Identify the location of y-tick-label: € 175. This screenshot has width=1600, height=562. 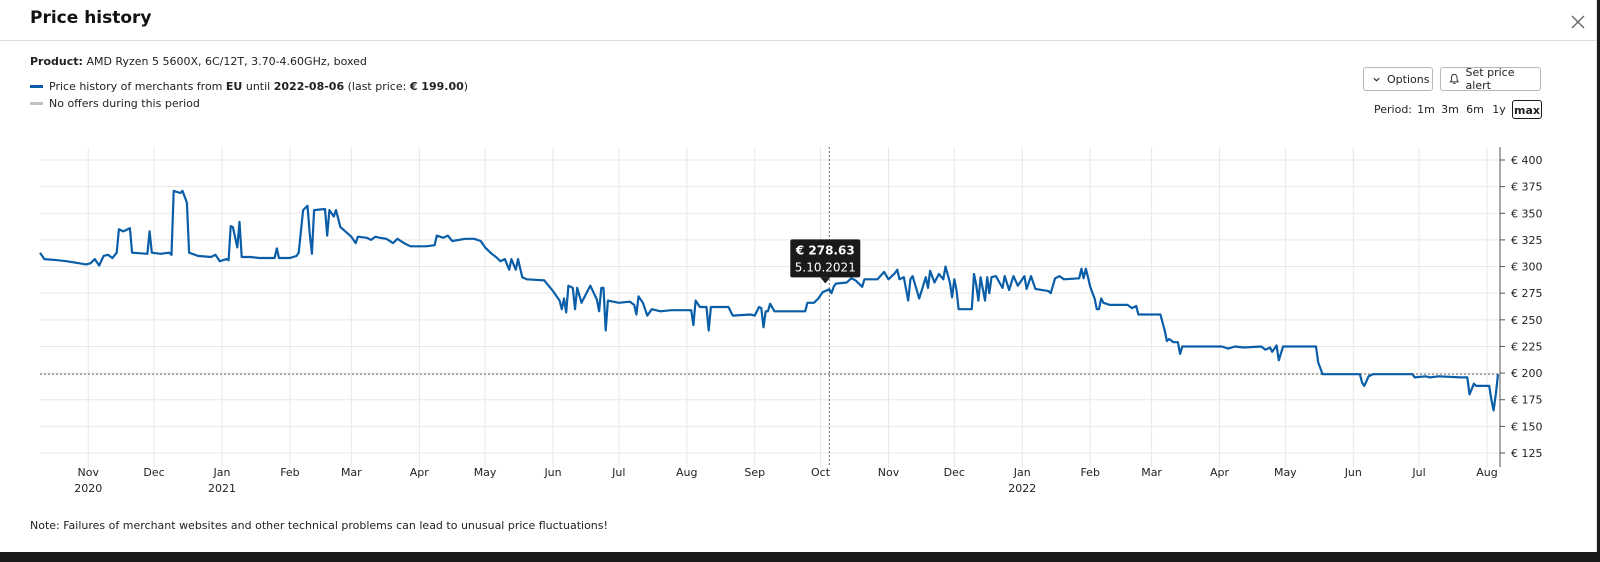
(1527, 400).